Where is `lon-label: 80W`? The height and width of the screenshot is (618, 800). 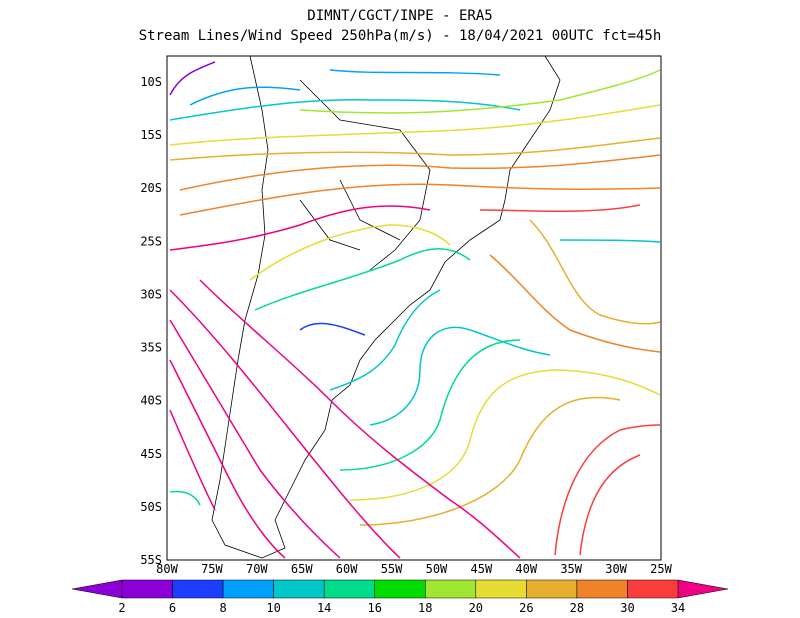 lon-label: 80W is located at coordinates (167, 569).